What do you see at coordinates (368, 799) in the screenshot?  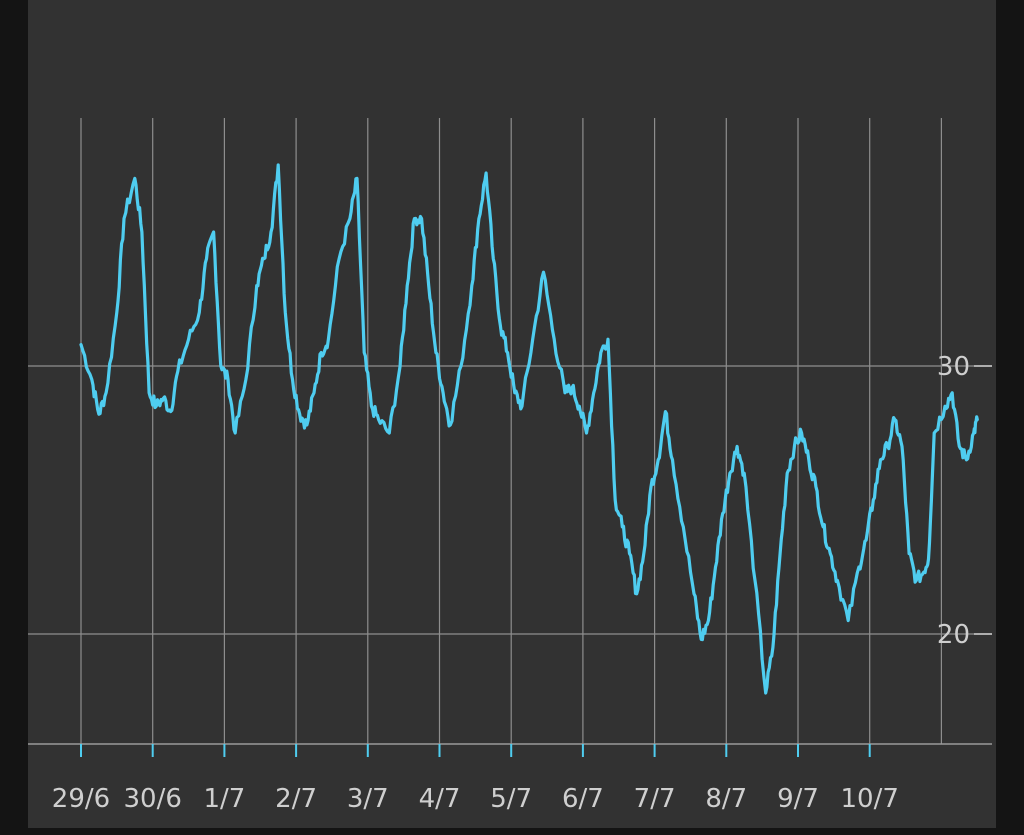 I see `x-tick-label: 3/7` at bounding box center [368, 799].